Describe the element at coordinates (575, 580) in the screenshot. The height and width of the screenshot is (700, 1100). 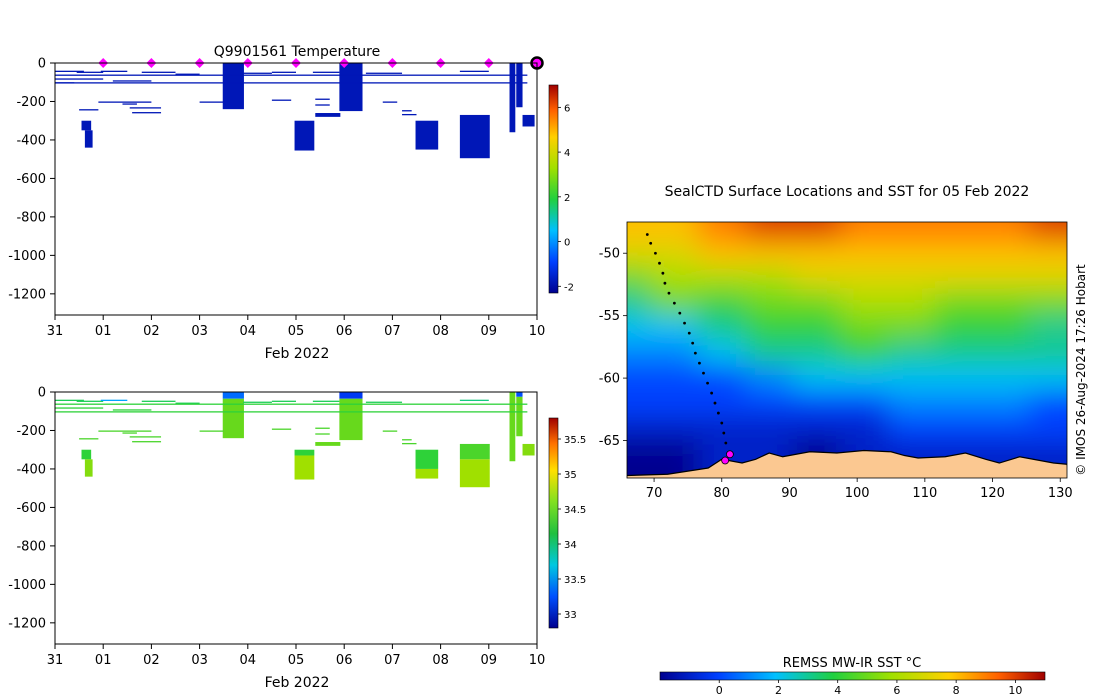
I see `colorbar-tick-label: 33.5` at that location.